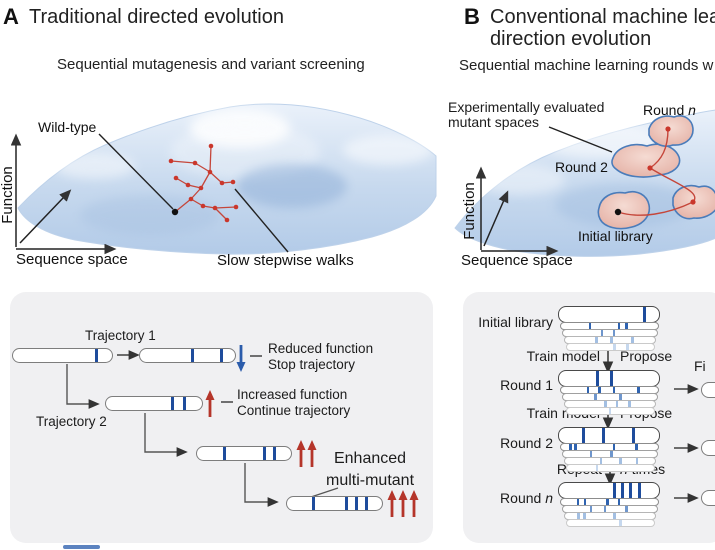 The width and height of the screenshot is (715, 550). What do you see at coordinates (549, 498) in the screenshot?
I see `box-round-n-italic: n` at bounding box center [549, 498].